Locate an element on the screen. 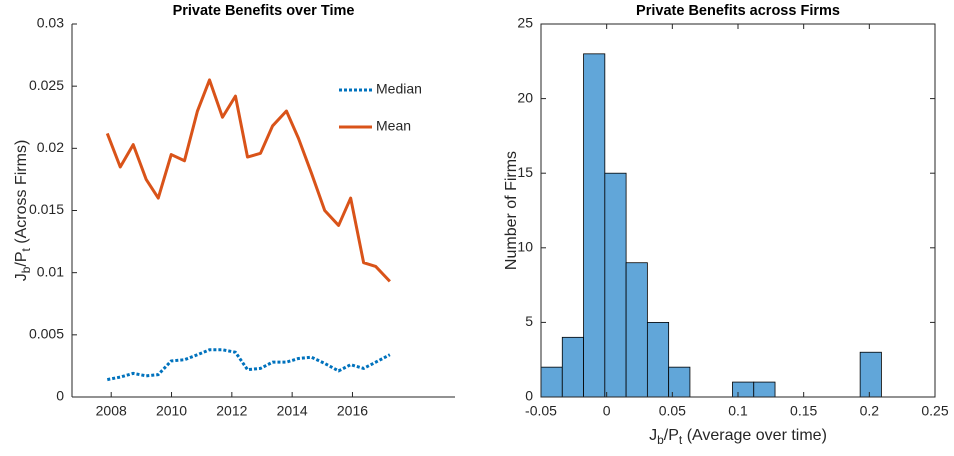 This screenshot has width=954, height=456. x-tick-label: 2008 is located at coordinates (111, 411).